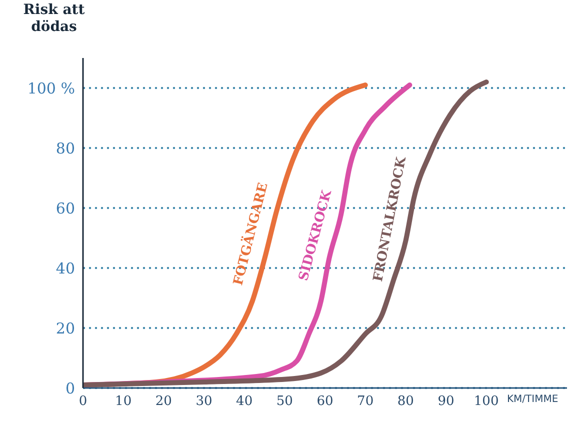 This screenshot has height=423, width=584. What do you see at coordinates (365, 402) in the screenshot?
I see `x-tick-label: 70` at bounding box center [365, 402].